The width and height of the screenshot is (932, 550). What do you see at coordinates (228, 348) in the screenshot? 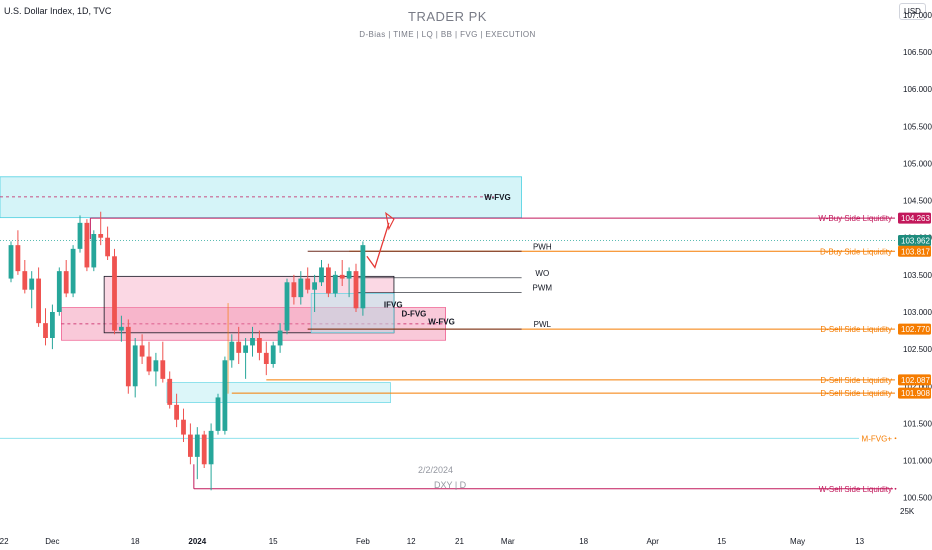
I see `range-marker` at bounding box center [228, 348].